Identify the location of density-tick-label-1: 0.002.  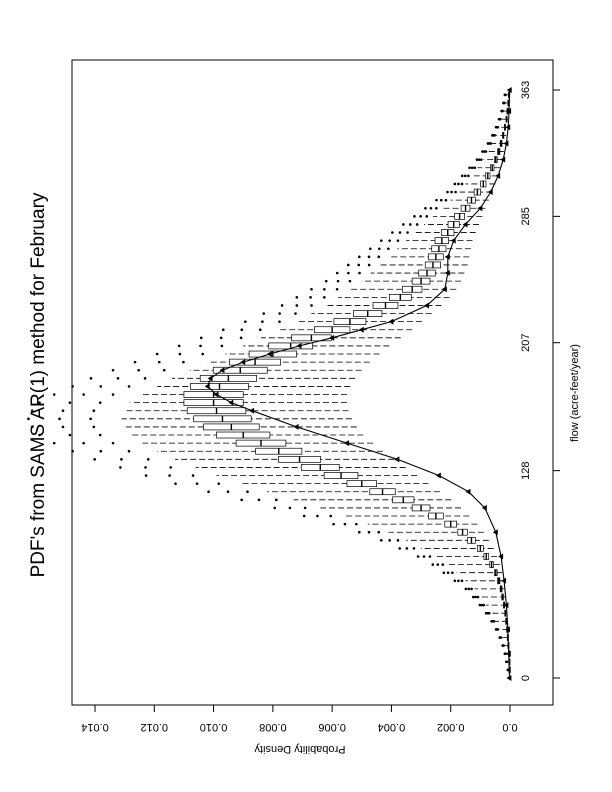
(451, 727).